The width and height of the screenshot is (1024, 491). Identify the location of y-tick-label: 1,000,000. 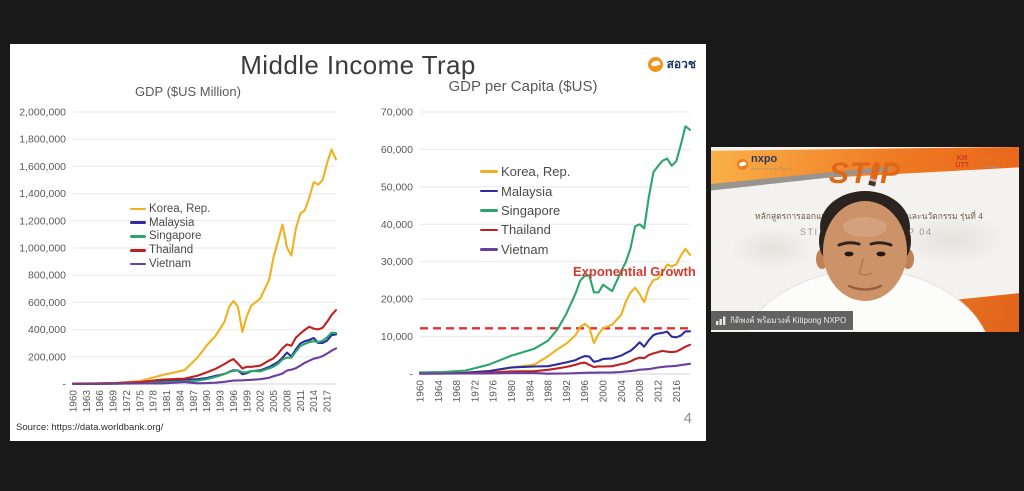
(42, 249).